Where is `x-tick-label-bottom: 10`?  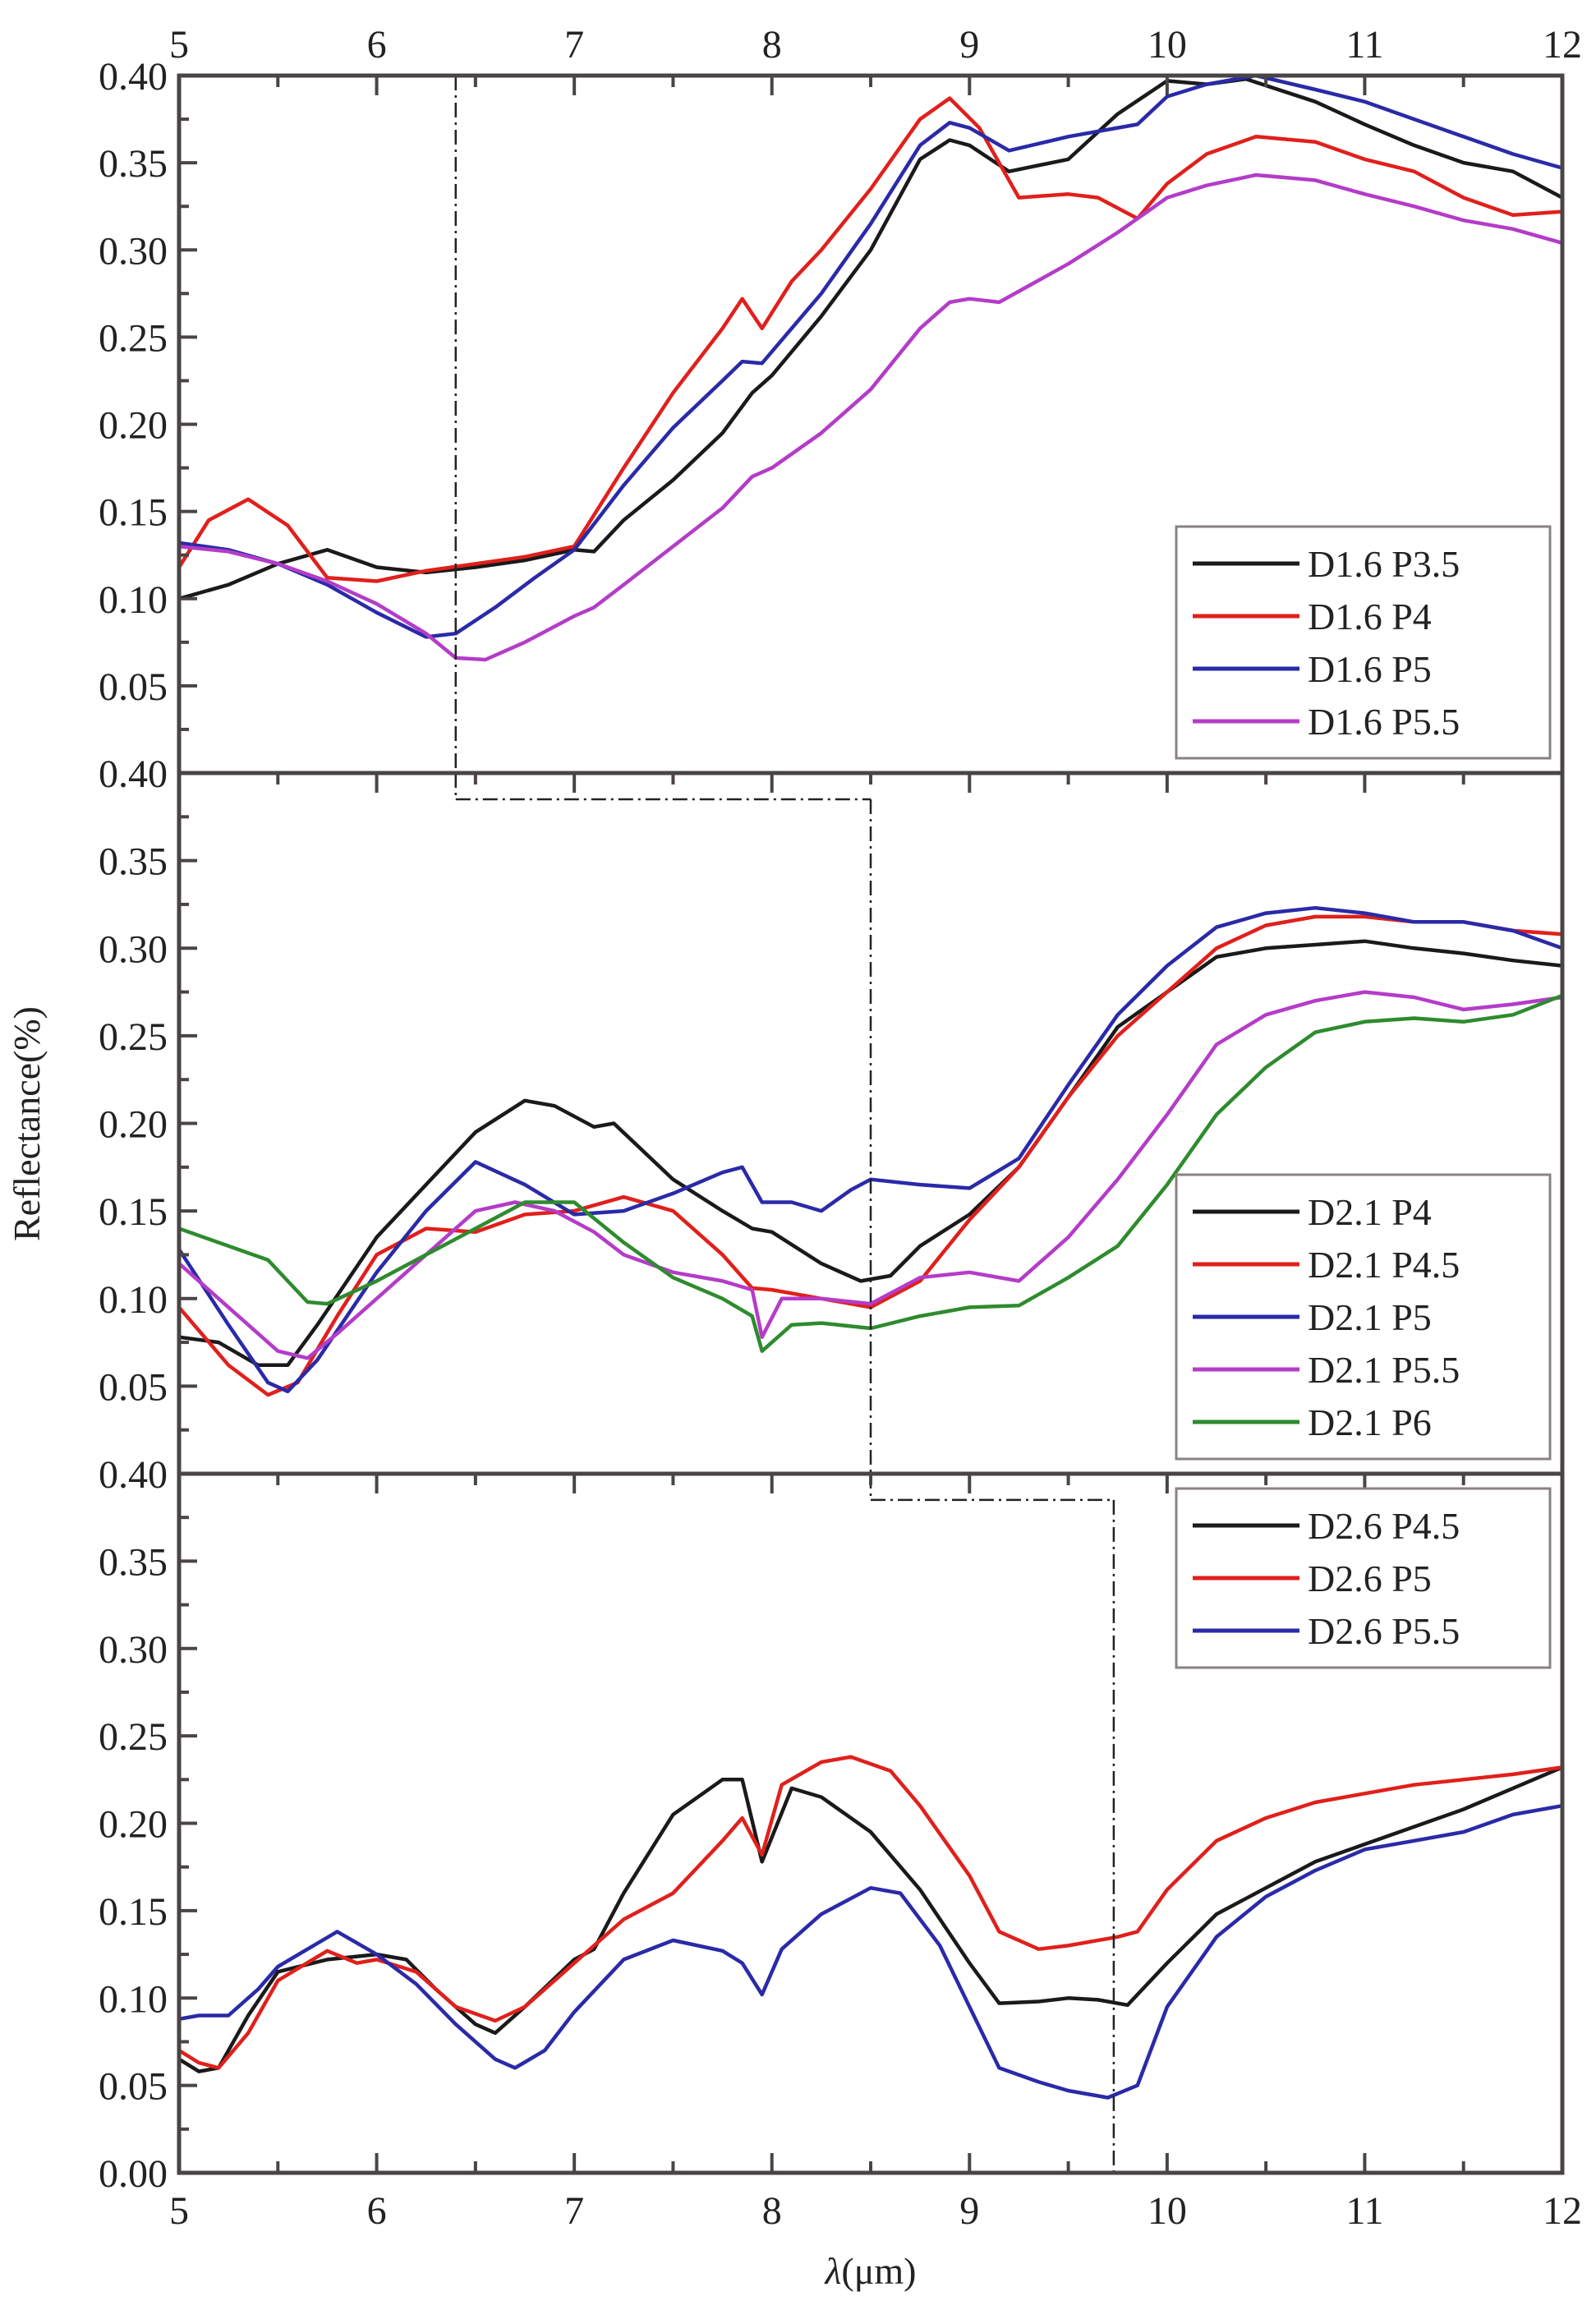 x-tick-label-bottom: 10 is located at coordinates (1167, 2211).